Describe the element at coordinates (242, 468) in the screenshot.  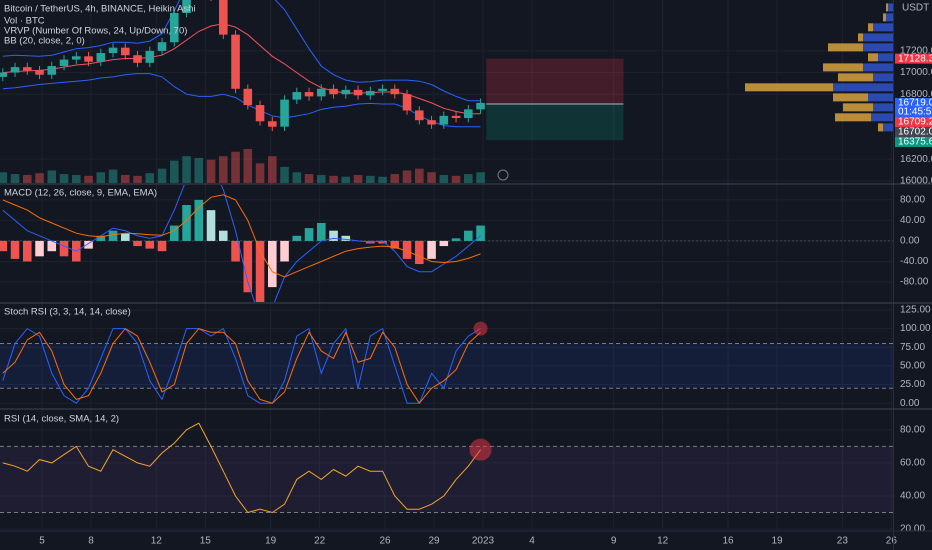
I see `rsi-line` at that location.